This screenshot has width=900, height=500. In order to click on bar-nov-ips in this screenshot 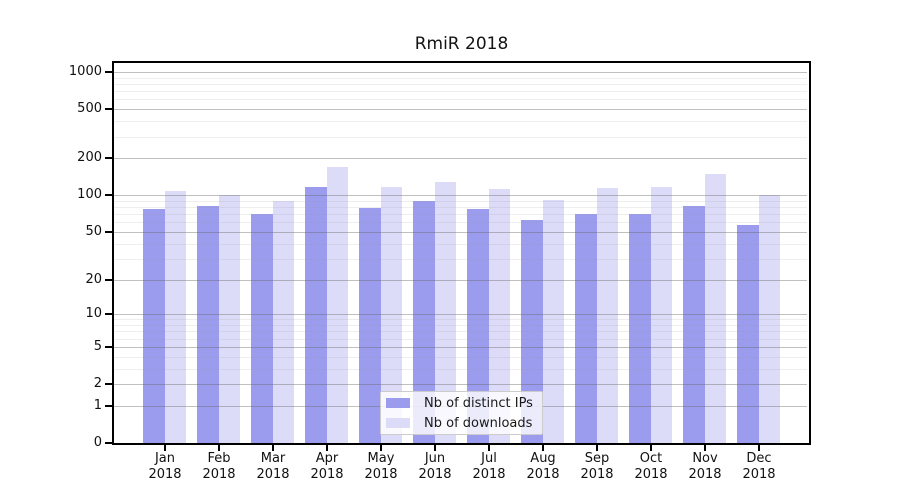, I will do `click(694, 324)`.